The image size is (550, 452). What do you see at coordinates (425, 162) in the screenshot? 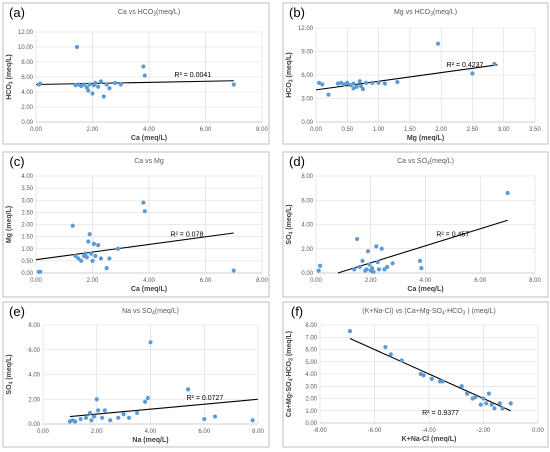
I see `chart-title: Ca vs SO4(meq/L)` at bounding box center [425, 162].